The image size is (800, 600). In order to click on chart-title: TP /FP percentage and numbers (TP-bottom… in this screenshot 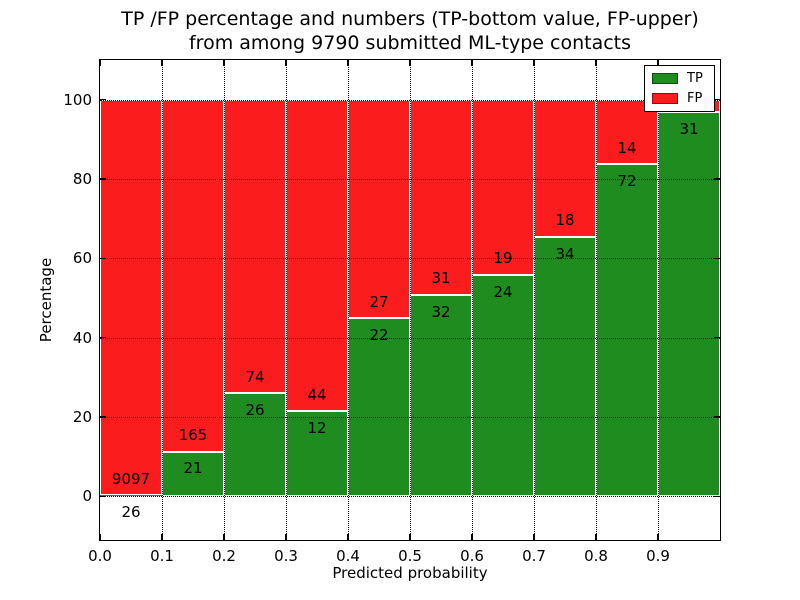, I will do `click(410, 32)`.